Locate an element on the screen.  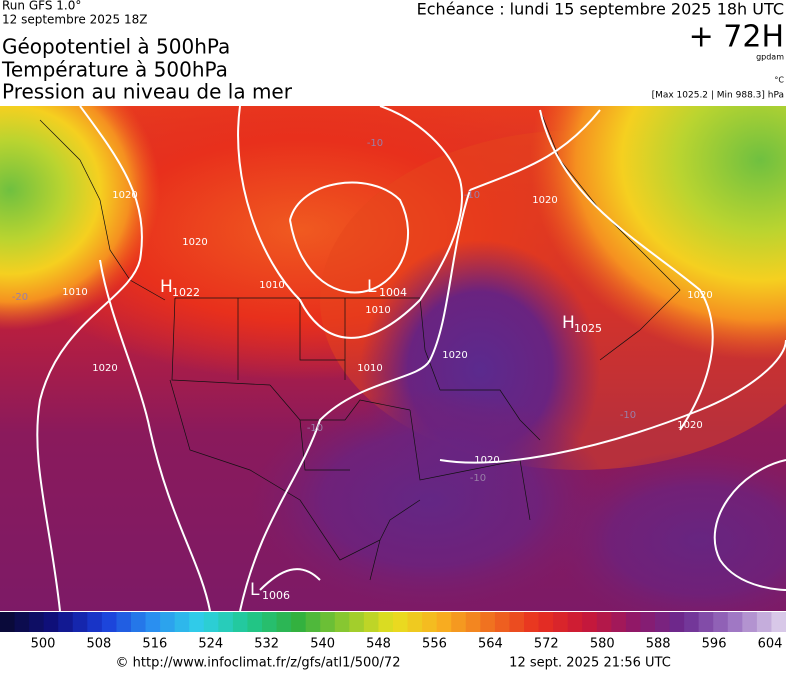
pressure-center-value: 1004 is located at coordinates (393, 292).